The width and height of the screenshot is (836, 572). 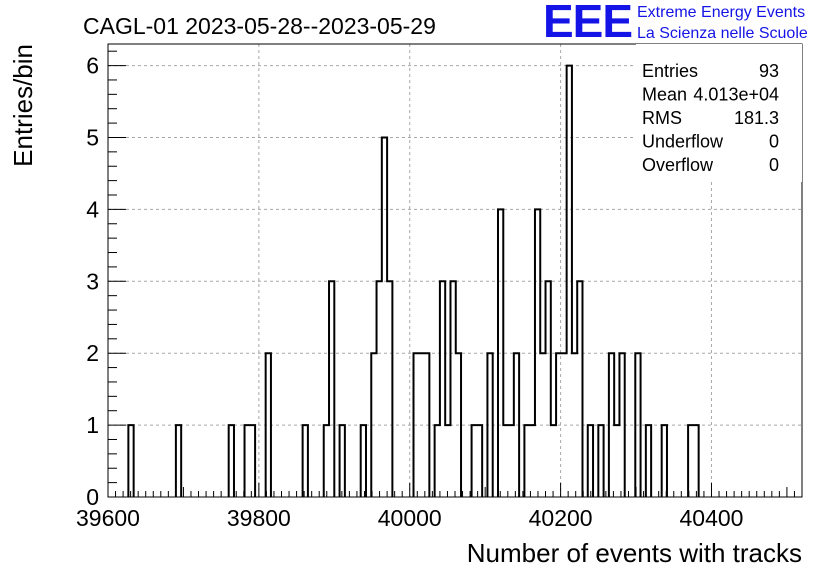 I want to click on y-tick-label-6: 6, so click(x=92, y=66).